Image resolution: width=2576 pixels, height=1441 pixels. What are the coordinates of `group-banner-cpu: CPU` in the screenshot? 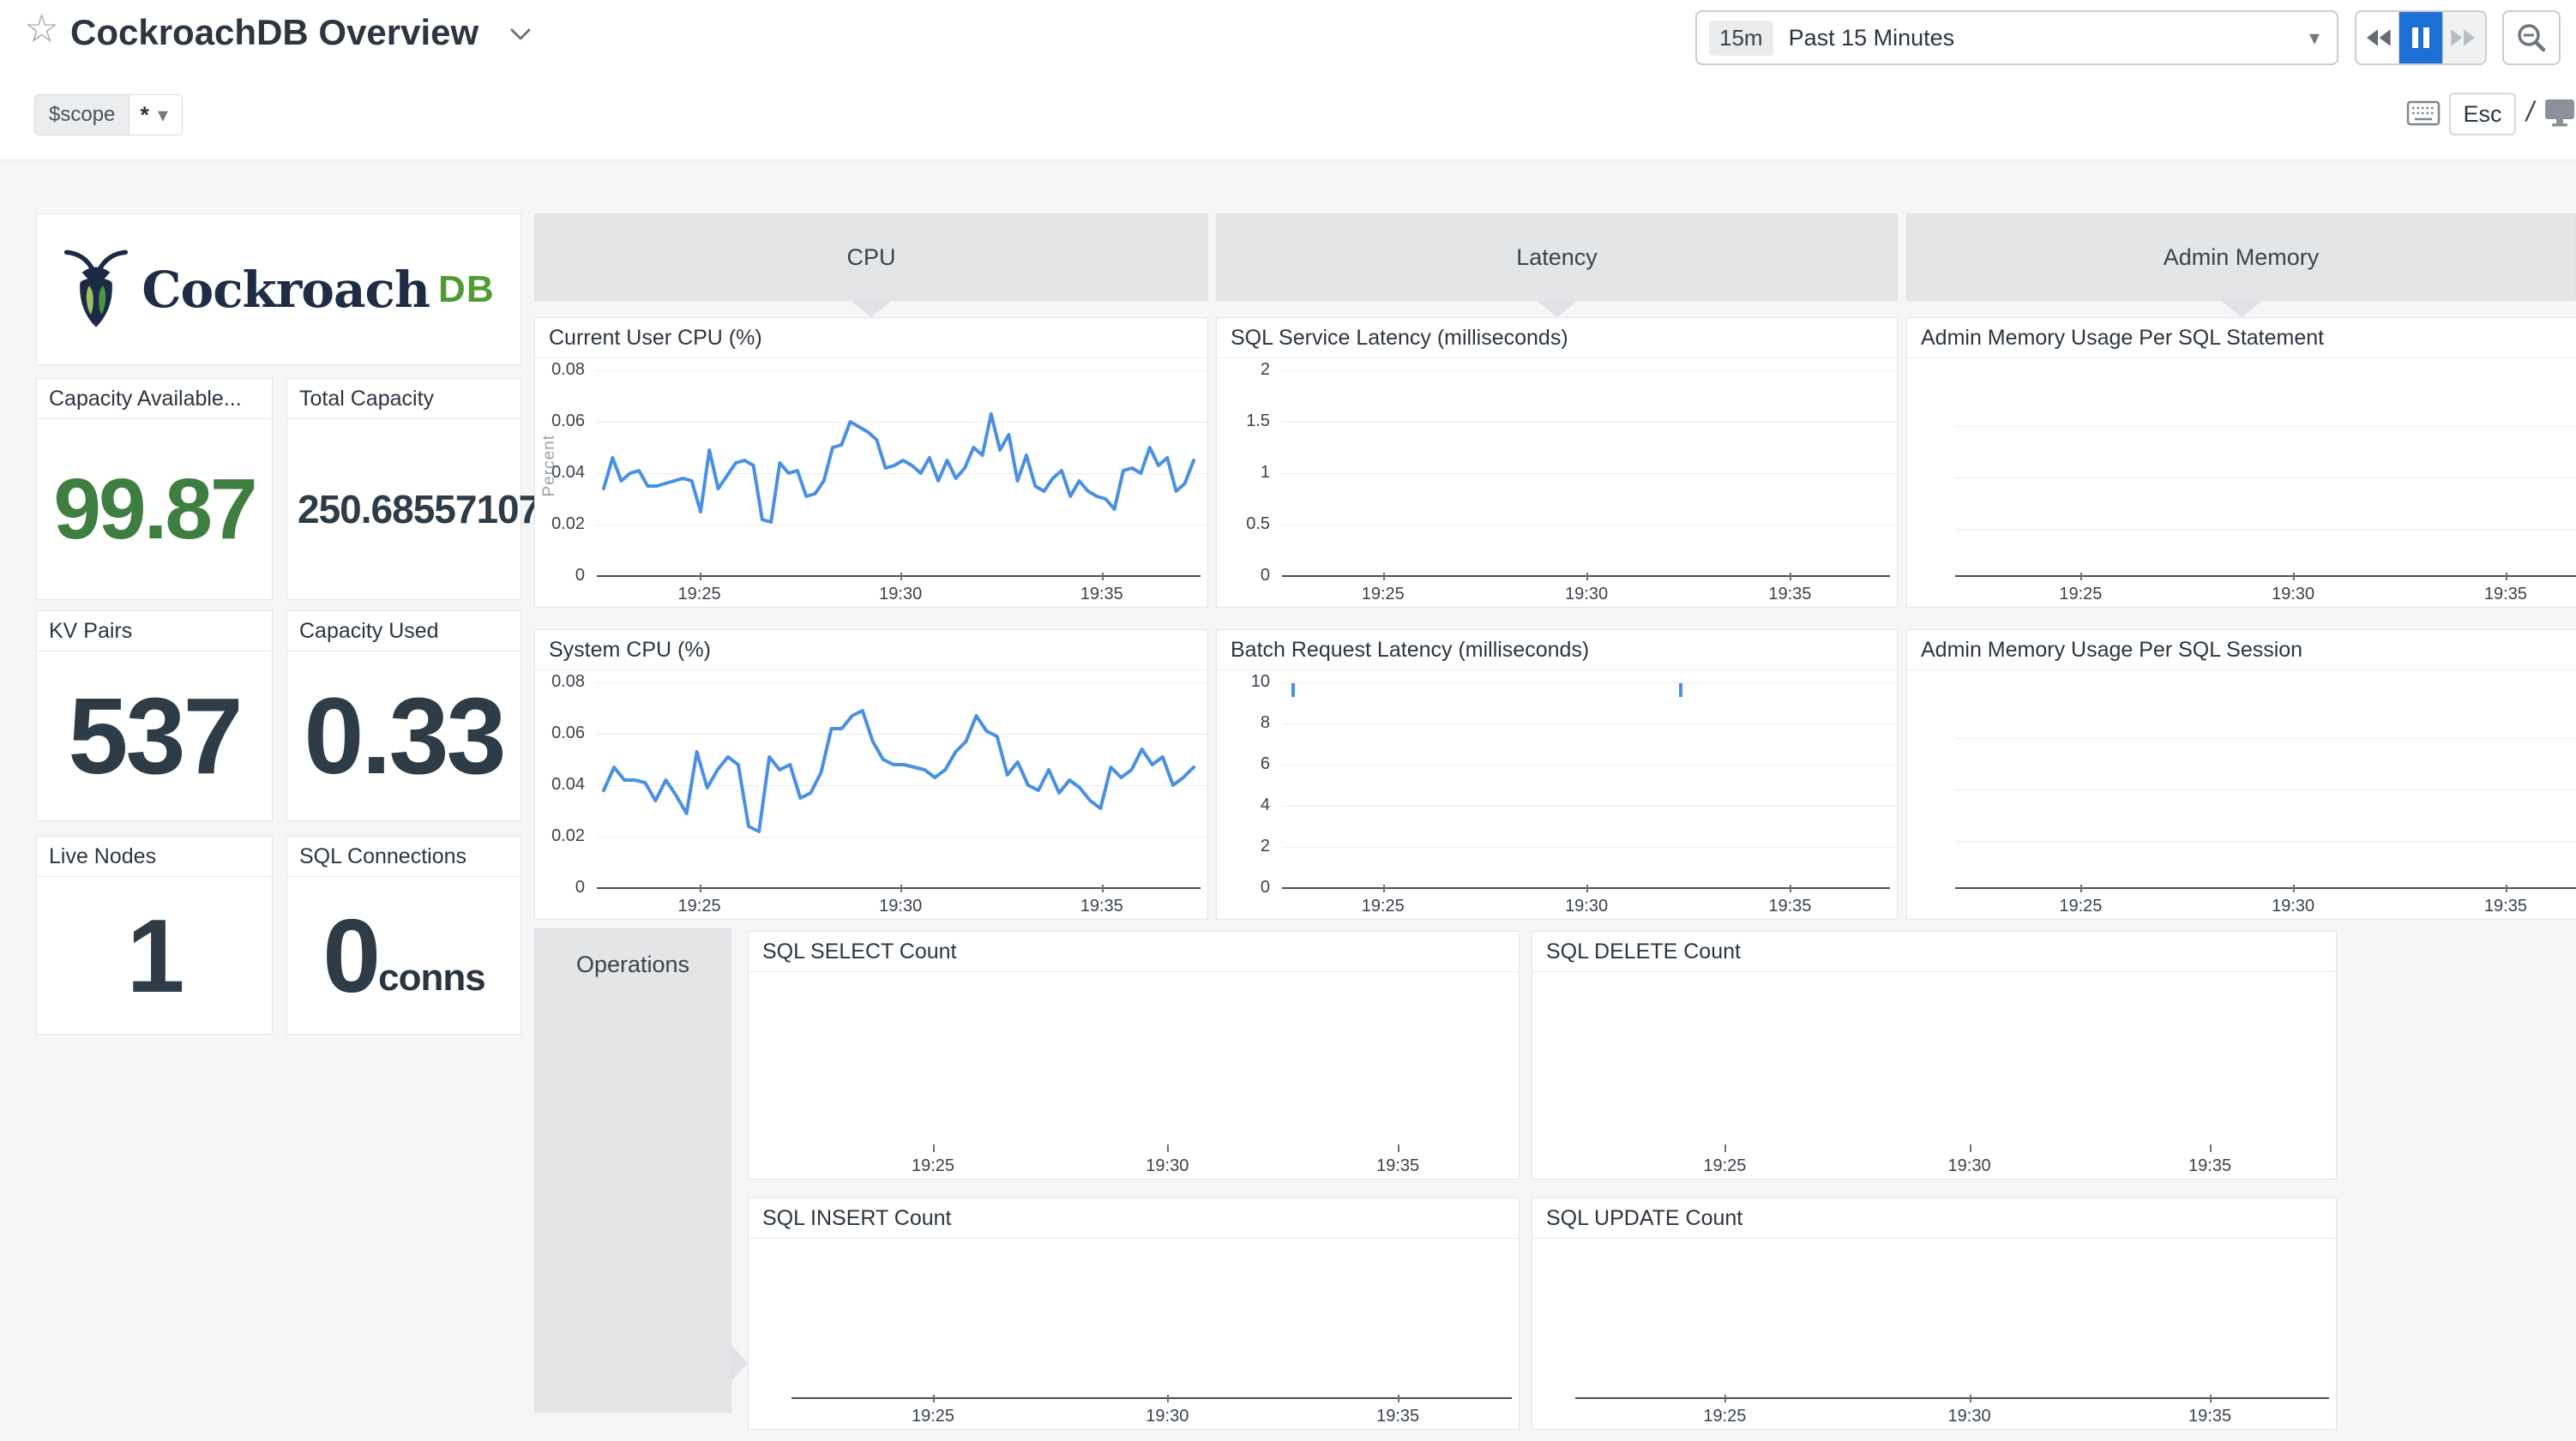 It's located at (871, 265).